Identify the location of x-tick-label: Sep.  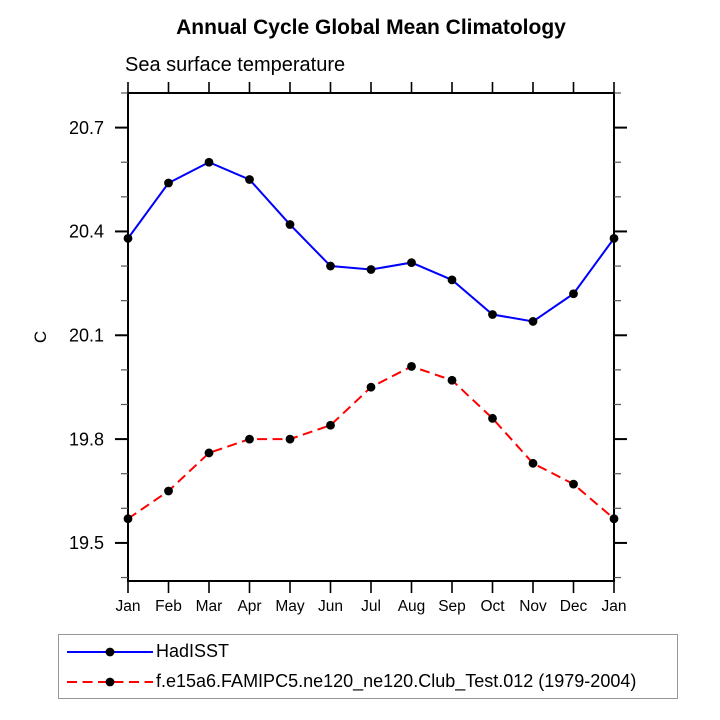
(452, 606).